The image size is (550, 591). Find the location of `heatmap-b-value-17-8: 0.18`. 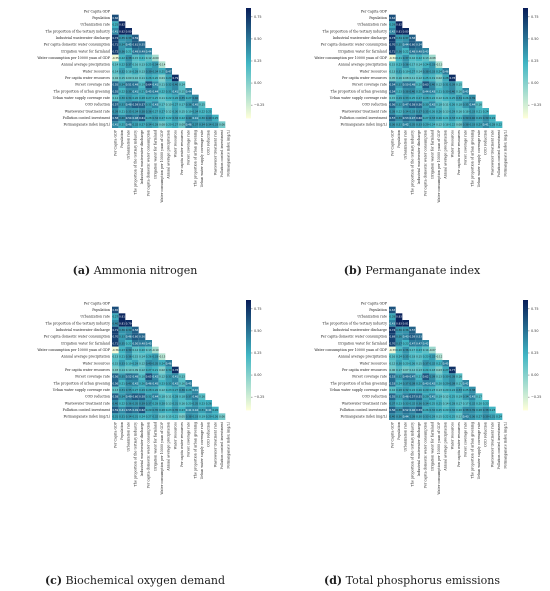

heatmap-b-value-17-8: 0.18 is located at coordinates (446, 125).